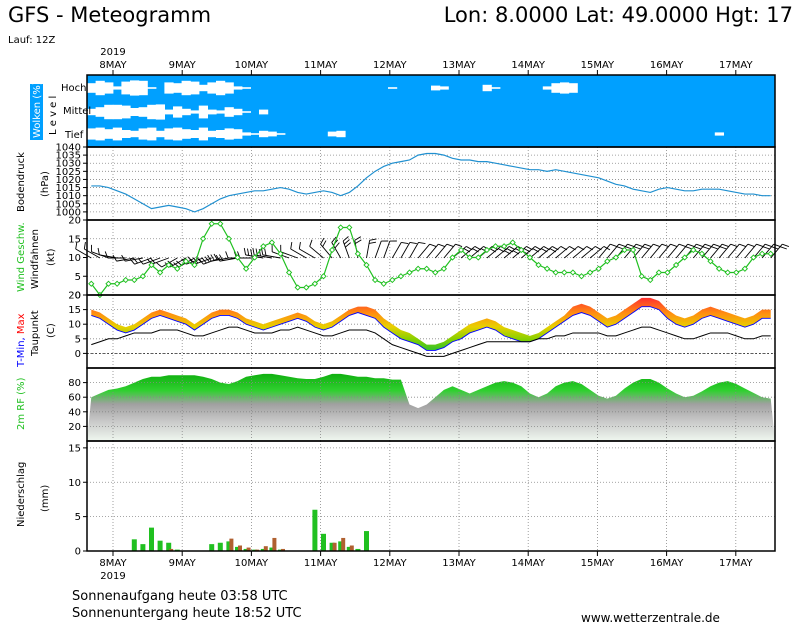  Describe the element at coordinates (51, 330) in the screenshot. I see `temp-ylabel-unit: (C)` at that location.